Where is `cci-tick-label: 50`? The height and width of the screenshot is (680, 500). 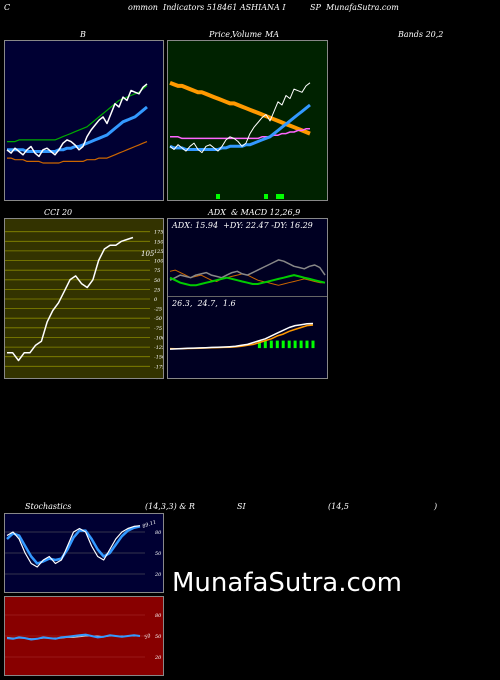 cci-tick-label: 50 is located at coordinates (157, 281).